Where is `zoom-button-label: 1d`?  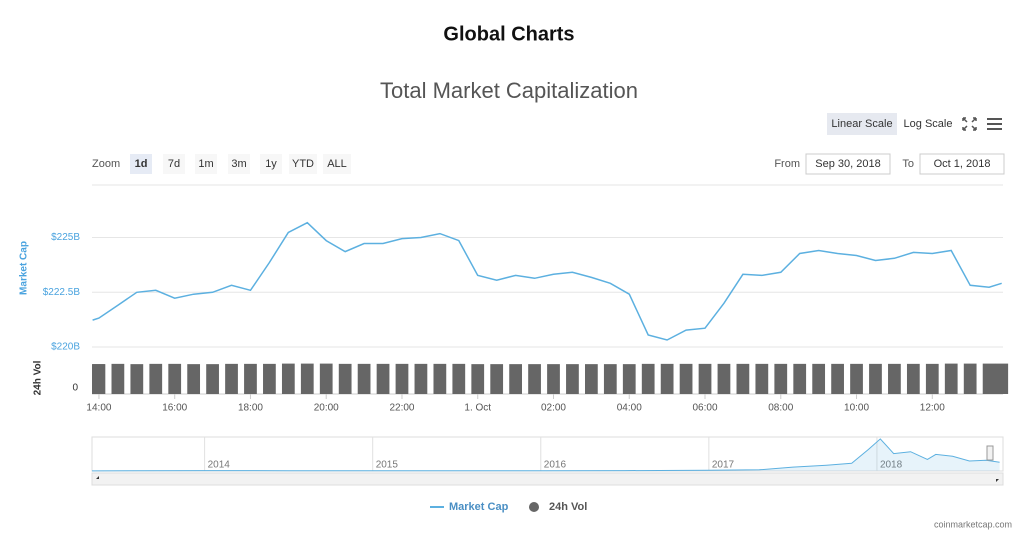
zoom-button-label: 1d is located at coordinates (141, 164).